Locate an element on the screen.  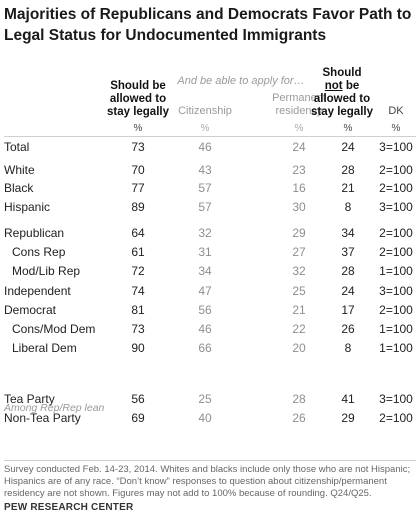
value-not-allowed: 37 is located at coordinates (348, 252).